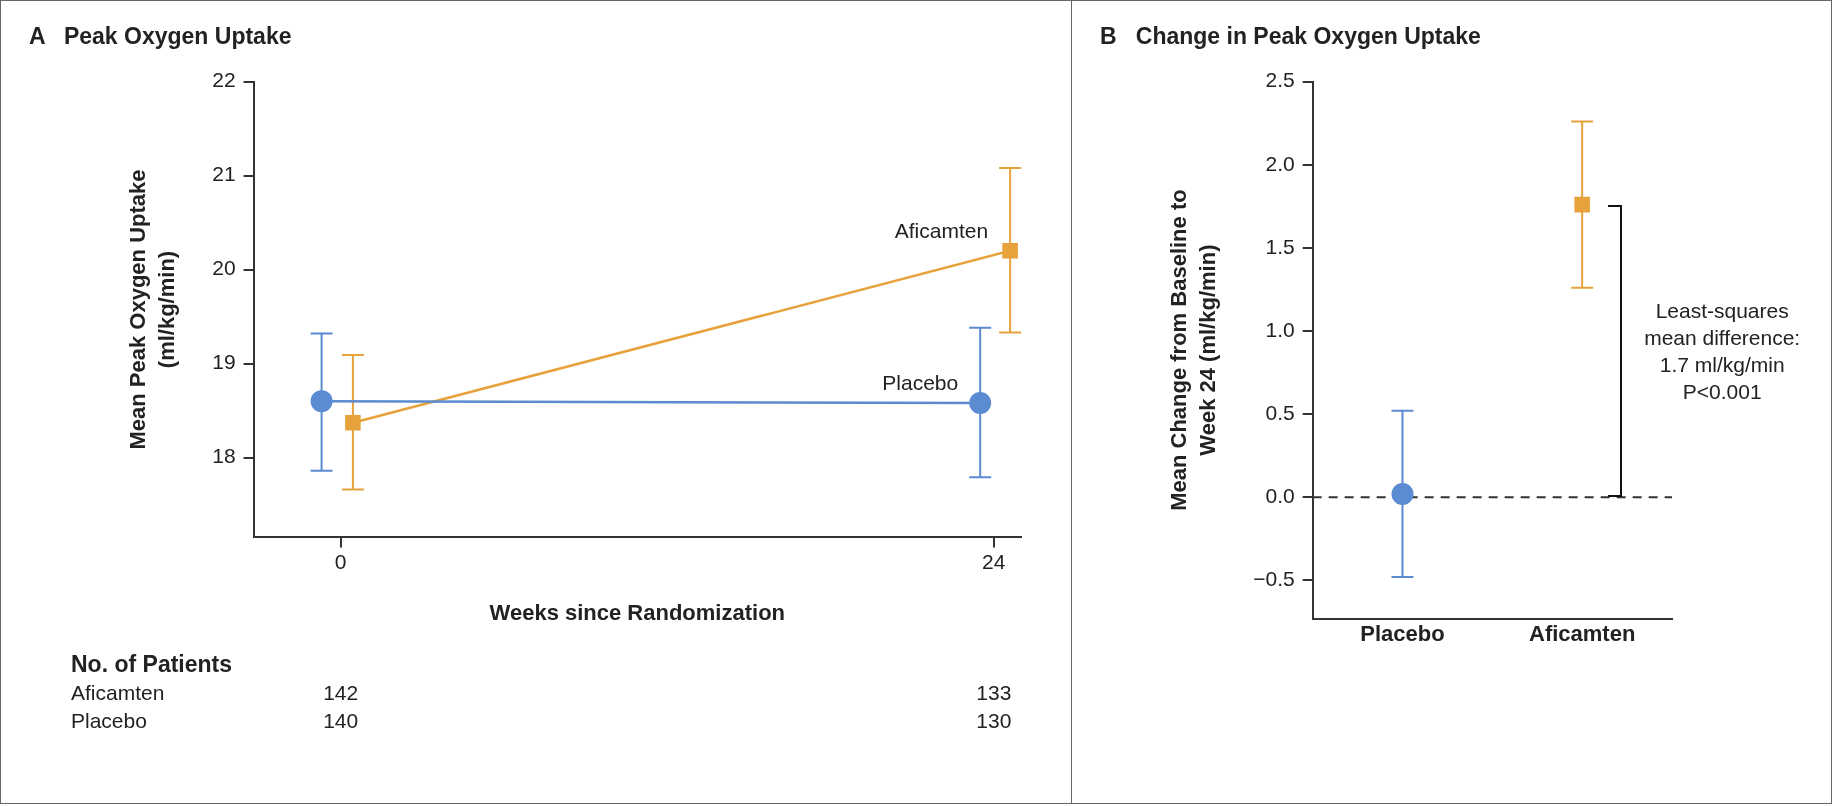 This screenshot has width=1832, height=806. Describe the element at coordinates (1280, 163) in the screenshot. I see `y-tick-label: 2.0` at that location.